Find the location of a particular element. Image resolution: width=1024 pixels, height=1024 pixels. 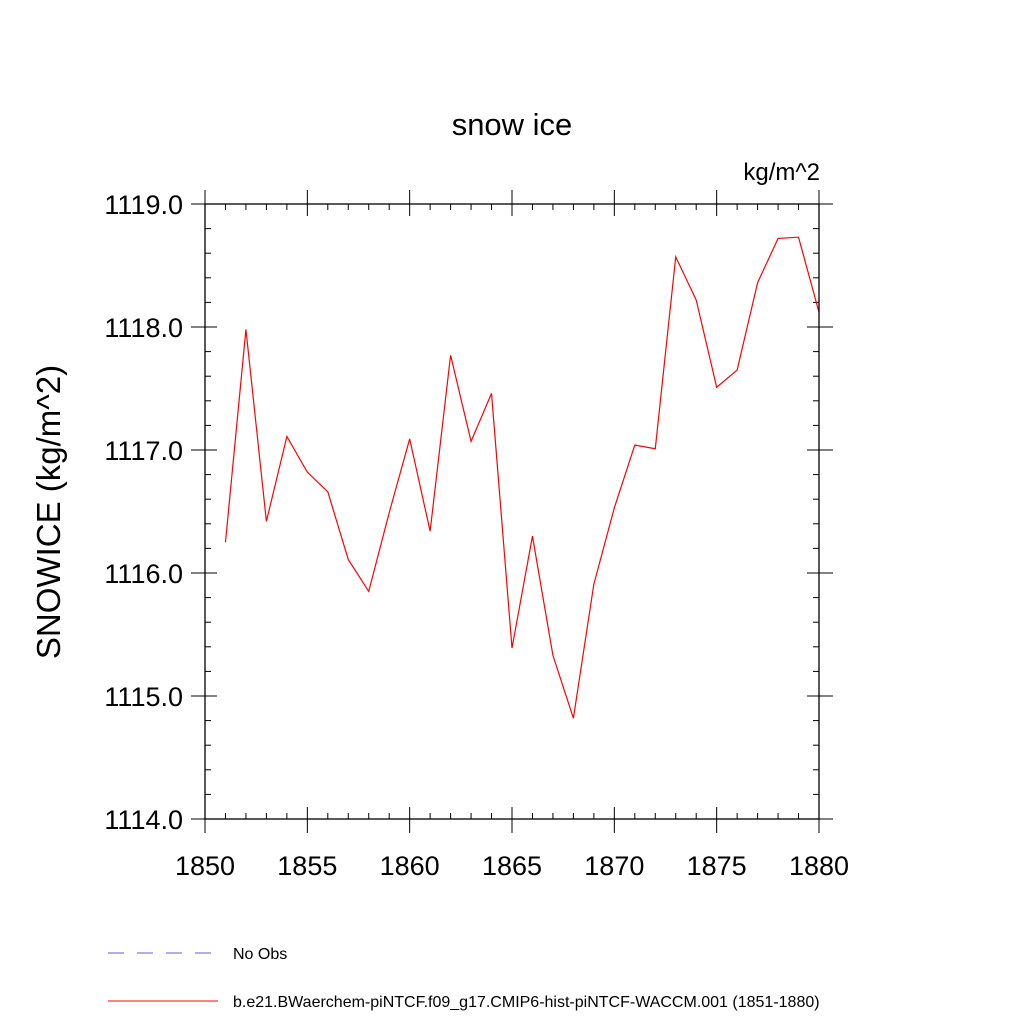

y-tick-label: 1117.0 is located at coordinates (143, 451).